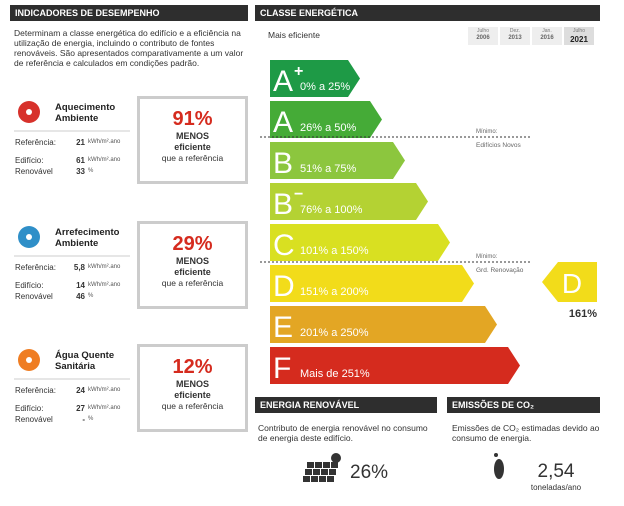 The height and width of the screenshot is (506, 624). What do you see at coordinates (87, 238) in the screenshot?
I see `indicator-title: Arrefecimento Ambiente` at bounding box center [87, 238].